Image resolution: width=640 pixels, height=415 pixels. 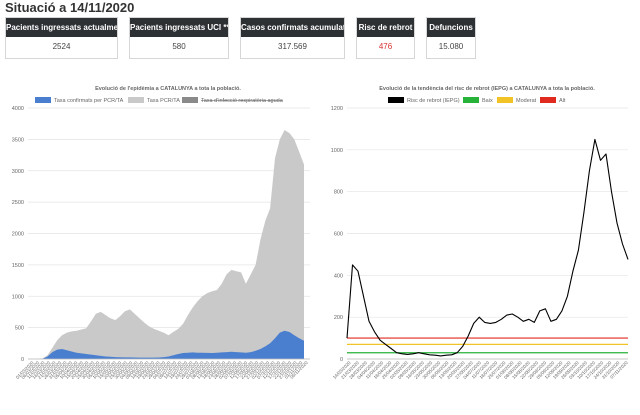 I want to click on chart2-ytick-5: 1000, so click(x=337, y=151).